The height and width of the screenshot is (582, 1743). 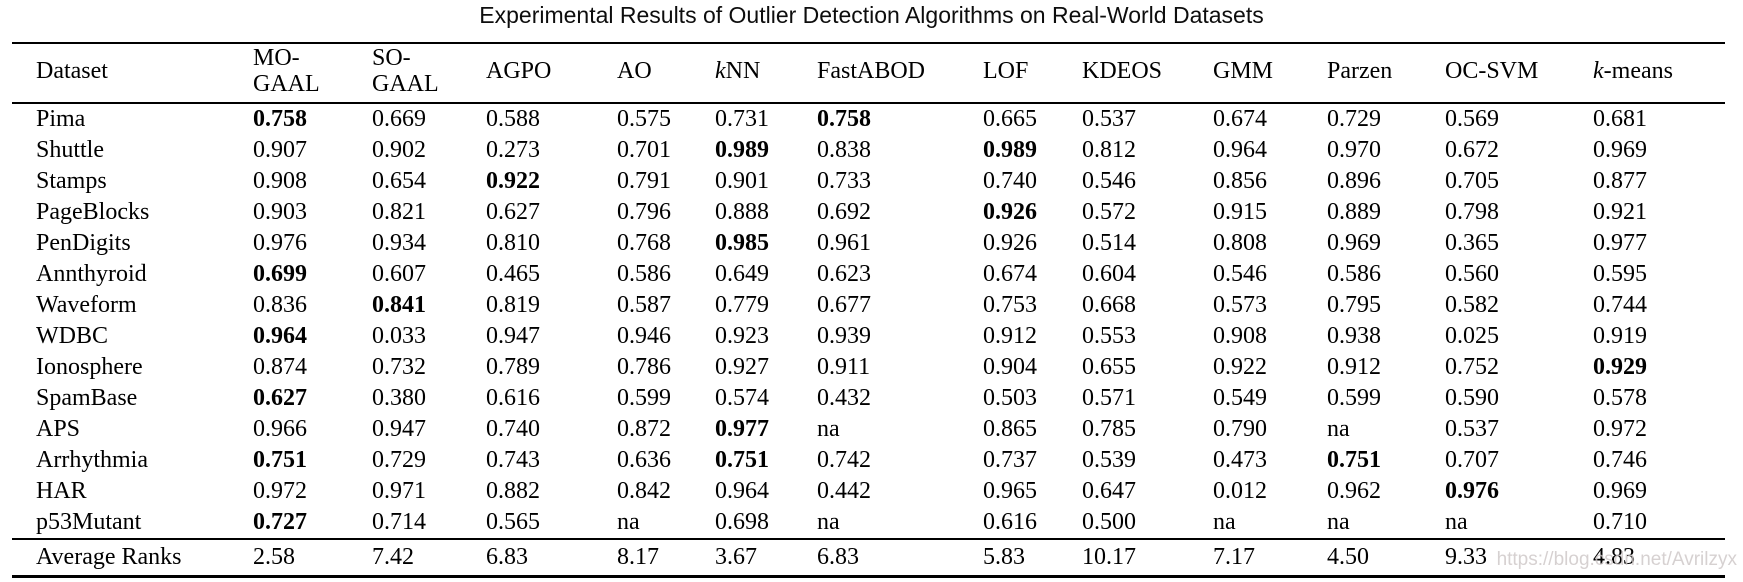 What do you see at coordinates (1472, 212) in the screenshot?
I see `value-cell: 0.798` at bounding box center [1472, 212].